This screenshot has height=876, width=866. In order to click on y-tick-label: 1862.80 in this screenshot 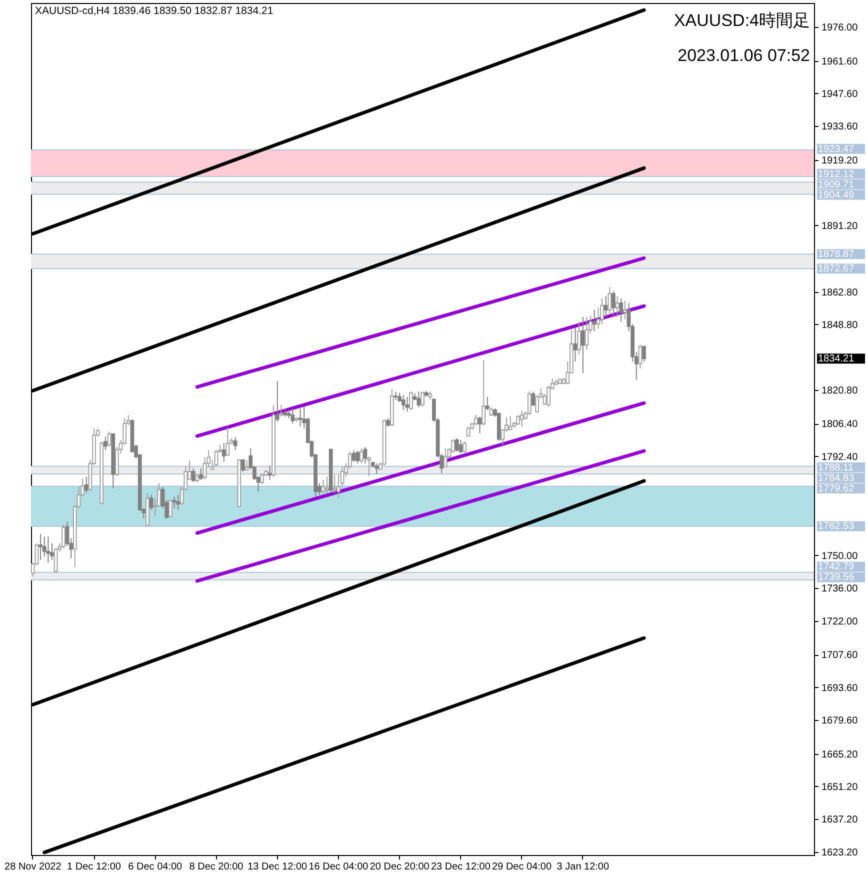, I will do `click(840, 292)`.